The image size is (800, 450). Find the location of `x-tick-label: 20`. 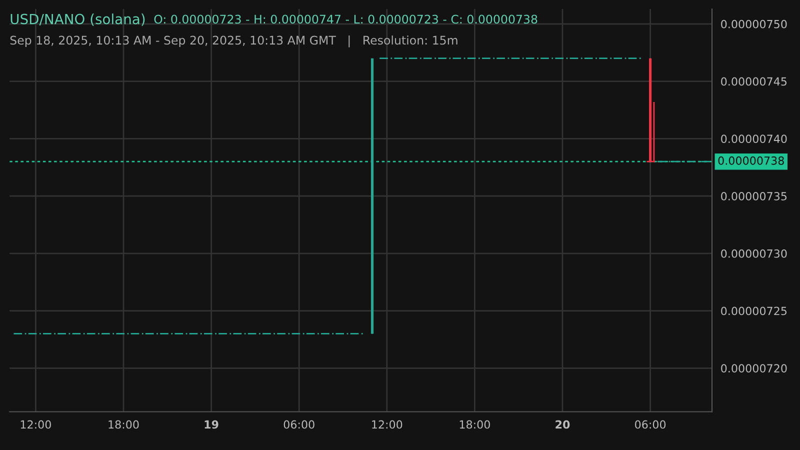

x-tick-label: 20 is located at coordinates (563, 424).